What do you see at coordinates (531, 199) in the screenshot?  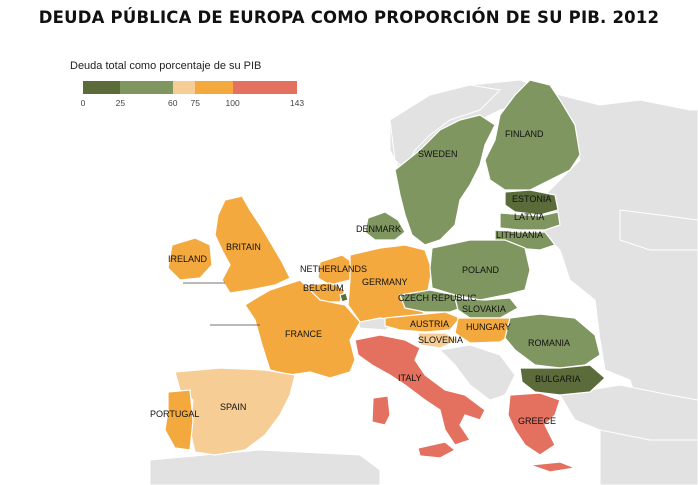 I see `label-estonia: ESTONIA` at bounding box center [531, 199].